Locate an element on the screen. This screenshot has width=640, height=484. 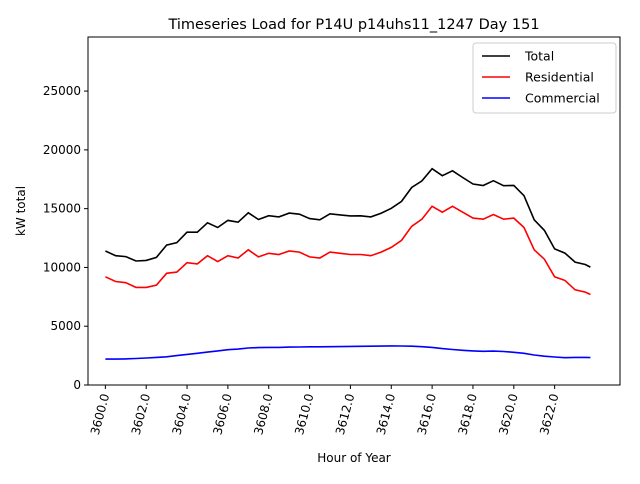
legend: Total Residential Commercial is located at coordinates (544, 78).